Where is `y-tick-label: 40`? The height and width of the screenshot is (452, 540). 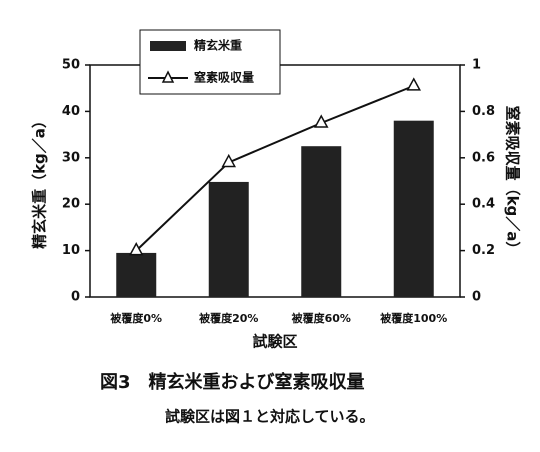
y-tick-label: 40 is located at coordinates (71, 111).